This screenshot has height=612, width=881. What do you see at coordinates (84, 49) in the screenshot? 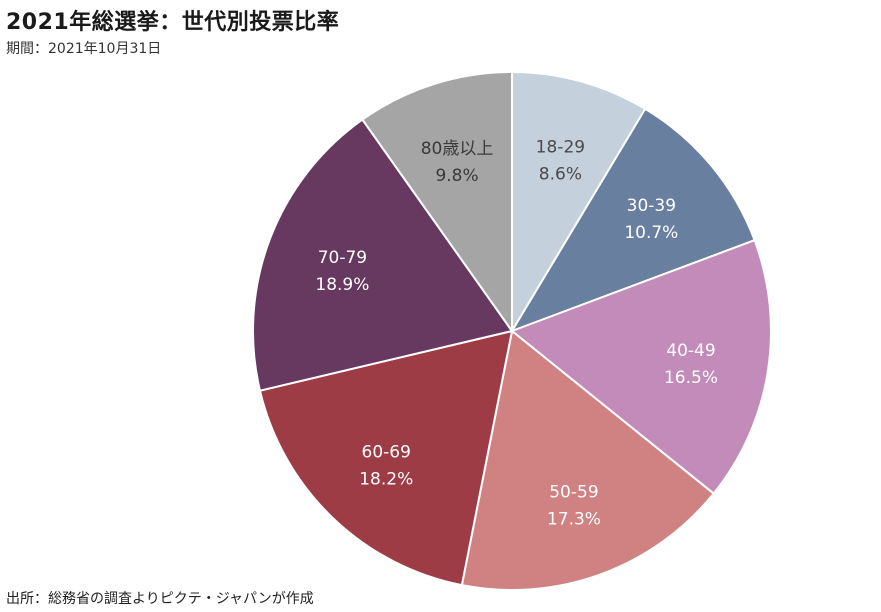
I see `chart-period: 期間：2021年10月31日` at bounding box center [84, 49].